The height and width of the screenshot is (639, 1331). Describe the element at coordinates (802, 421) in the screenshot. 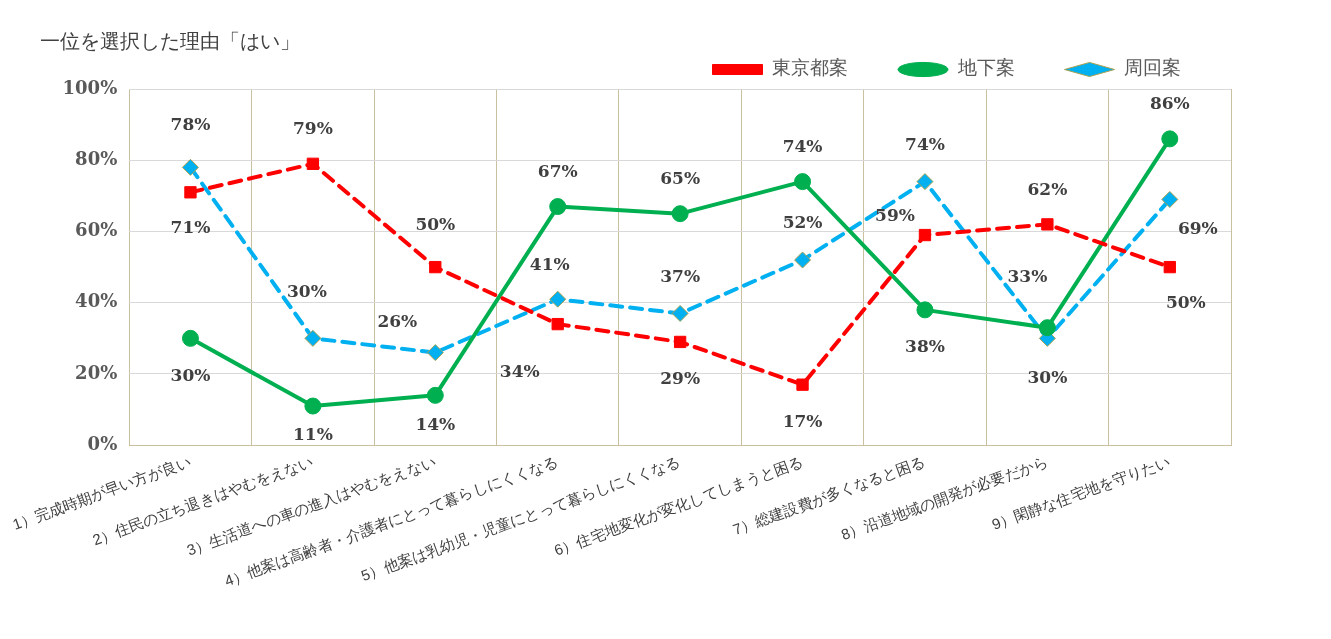

I see `data-label: 17%` at that location.